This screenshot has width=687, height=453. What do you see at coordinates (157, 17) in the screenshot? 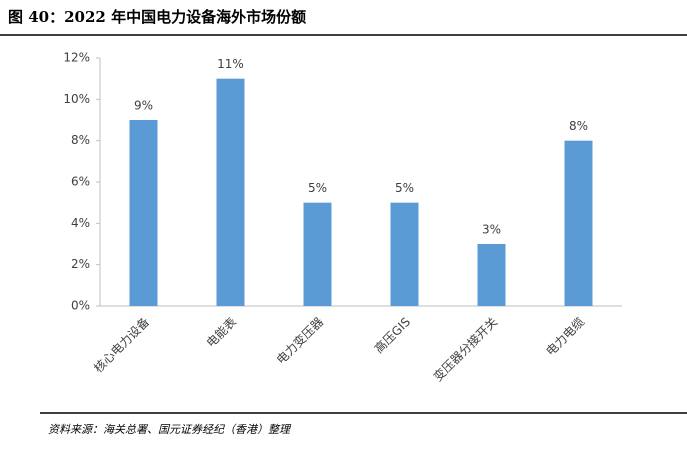
I see `chart-title: 图 40：2022 年中国电力设备海外市场份额` at bounding box center [157, 17].